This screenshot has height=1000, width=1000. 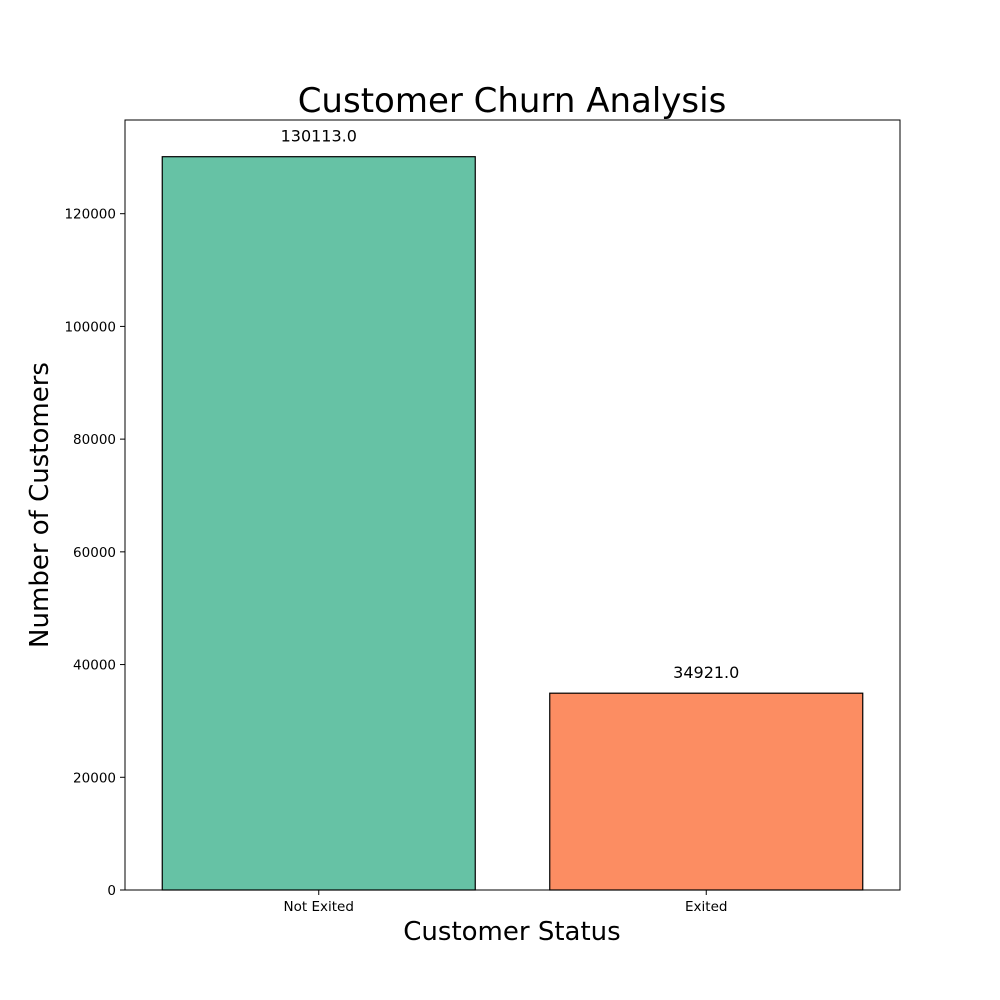 What do you see at coordinates (94, 666) in the screenshot?
I see `y-tick-label: 40000` at bounding box center [94, 666].